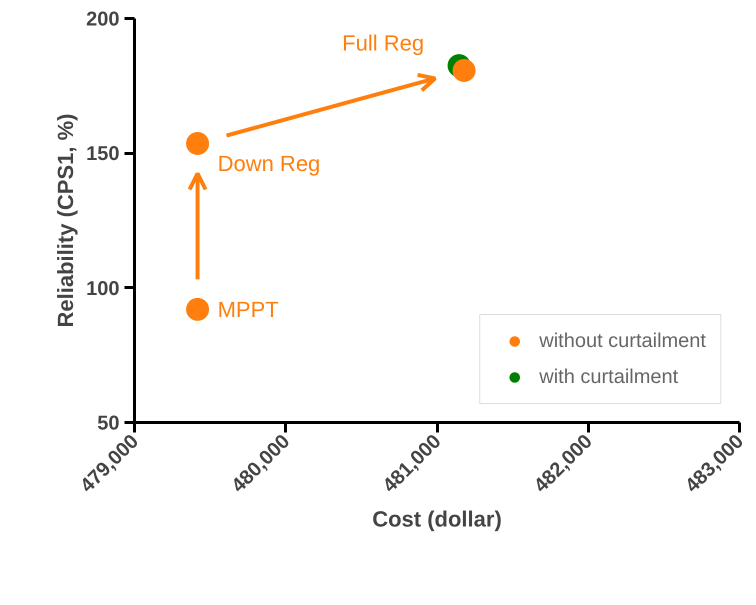 The width and height of the screenshot is (756, 605). I want to click on y-tick-label: 200, so click(103, 19).